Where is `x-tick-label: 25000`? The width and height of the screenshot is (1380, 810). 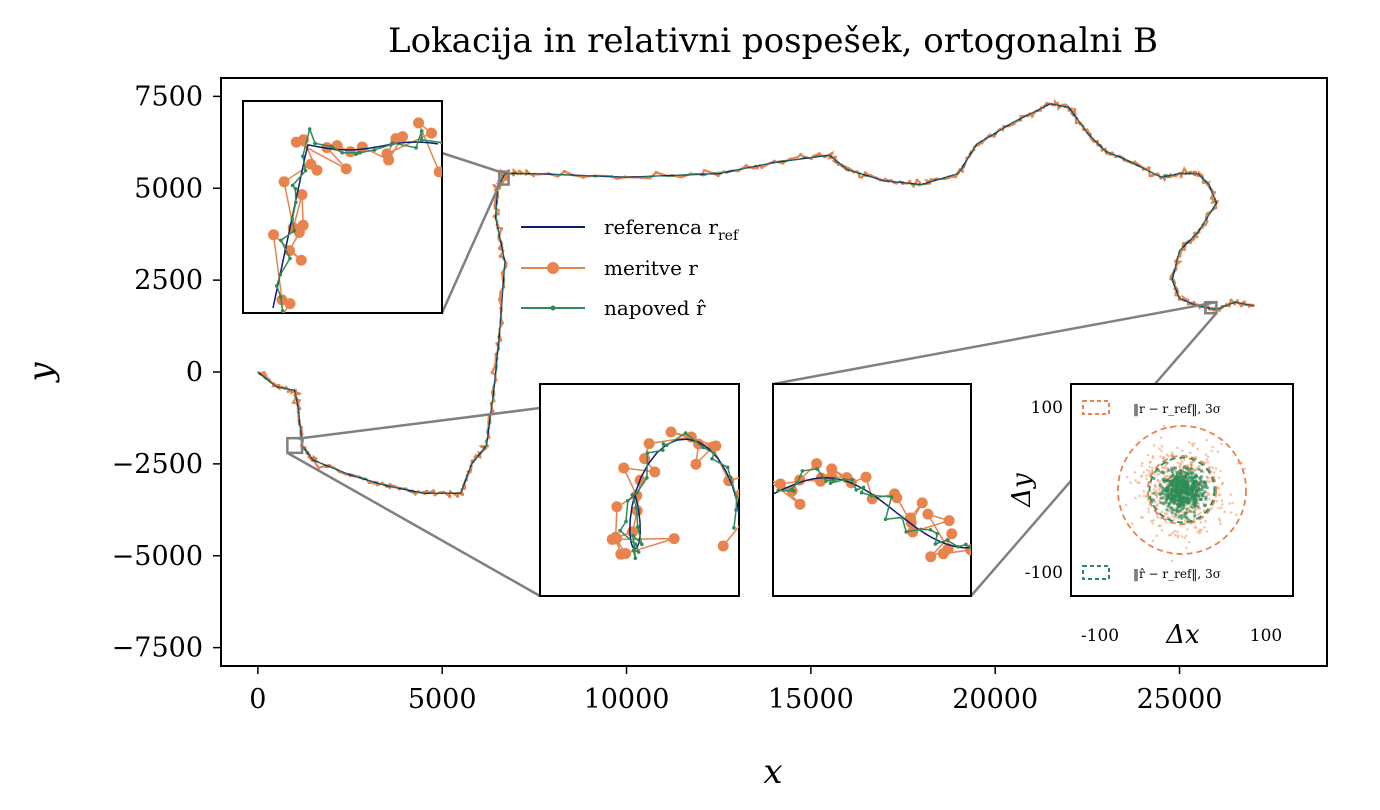 x-tick-label: 25000 is located at coordinates (1180, 699).